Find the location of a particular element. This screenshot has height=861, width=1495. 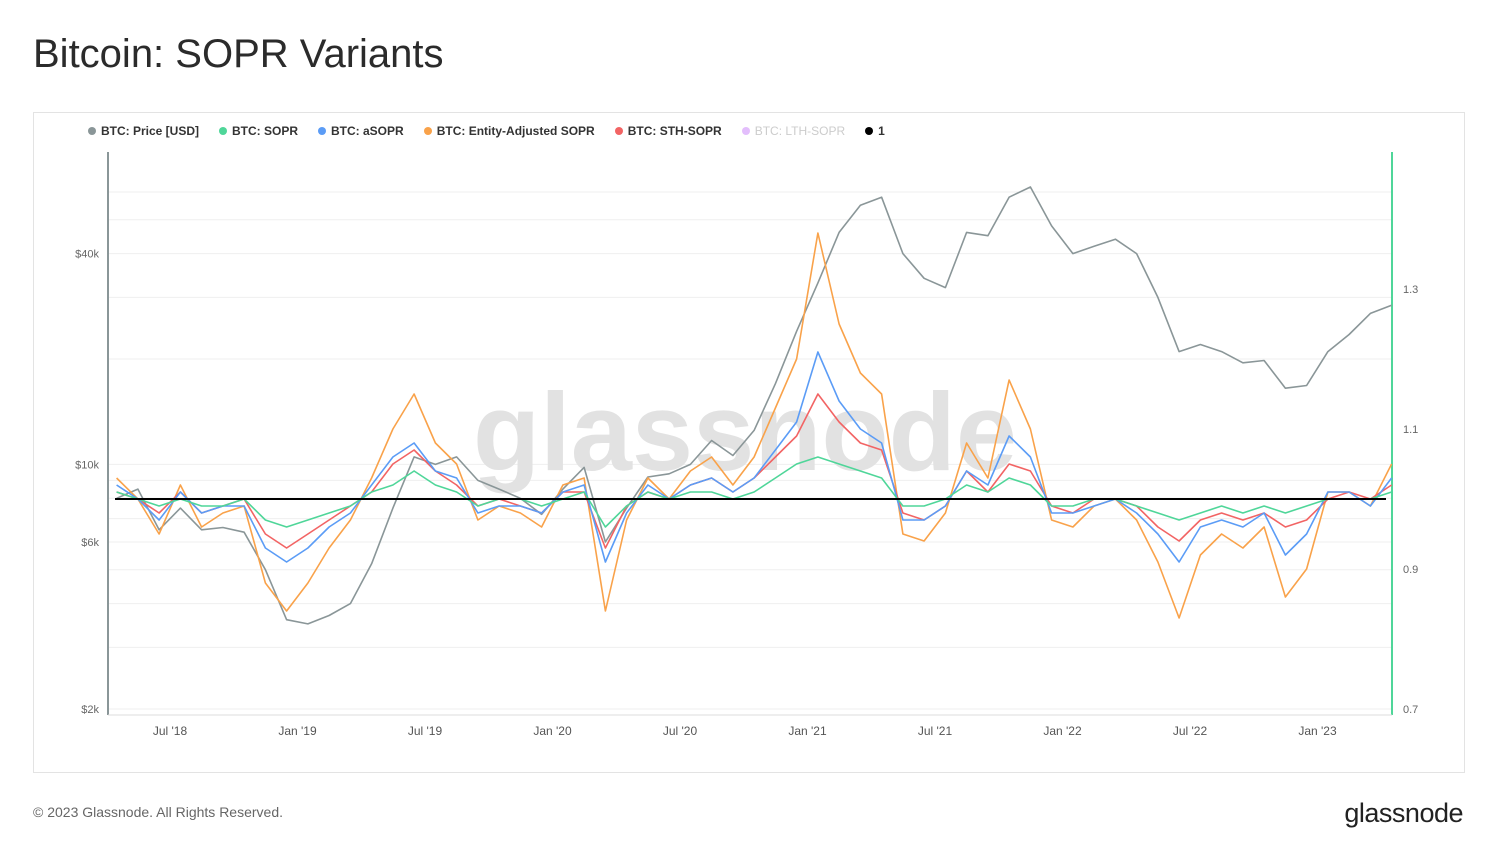

legend-label: BTC: STH-SOPR is located at coordinates (674, 131).